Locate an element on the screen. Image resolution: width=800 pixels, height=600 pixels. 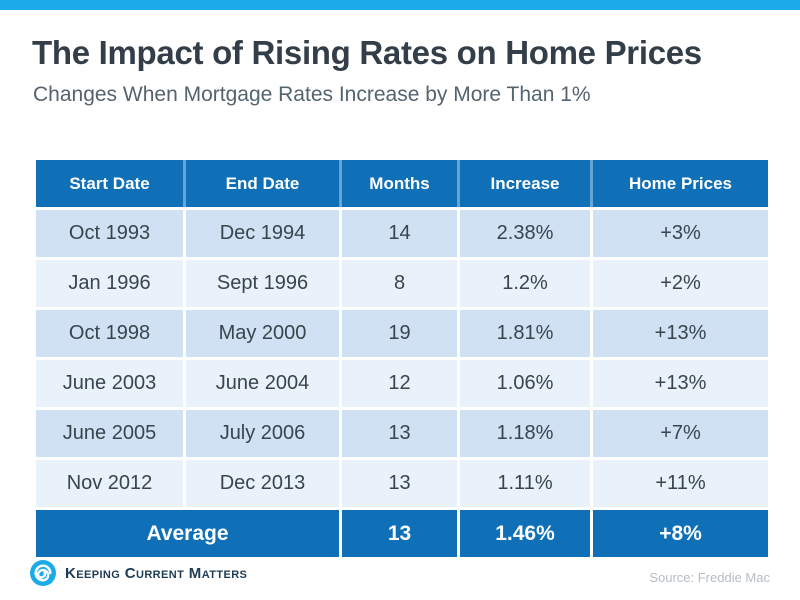
cell-increase: 1.11% is located at coordinates (525, 483).